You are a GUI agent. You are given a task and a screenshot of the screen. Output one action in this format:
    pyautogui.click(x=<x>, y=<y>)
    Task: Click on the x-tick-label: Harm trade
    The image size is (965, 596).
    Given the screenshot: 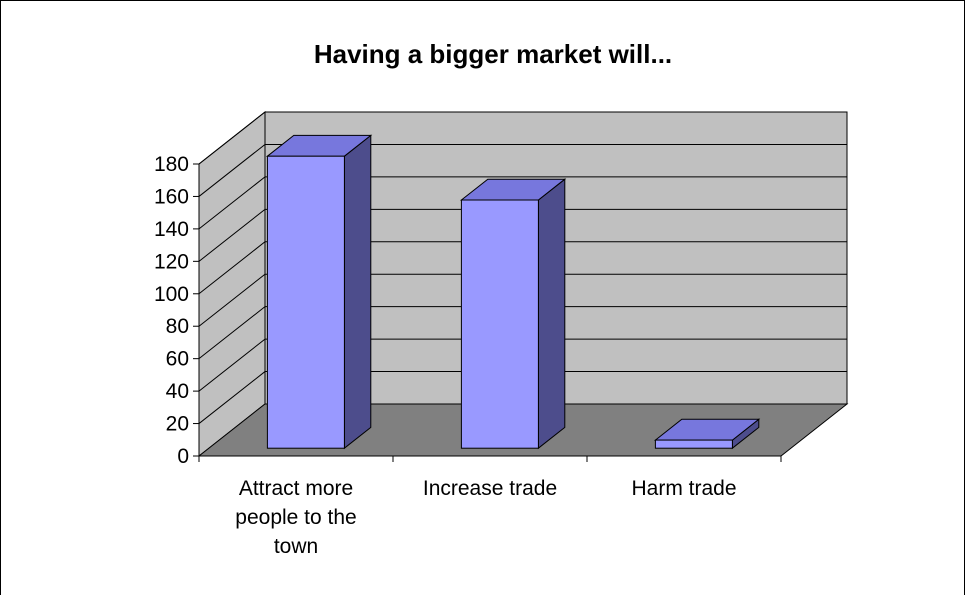 What is the action you would take?
    pyautogui.click(x=683, y=488)
    